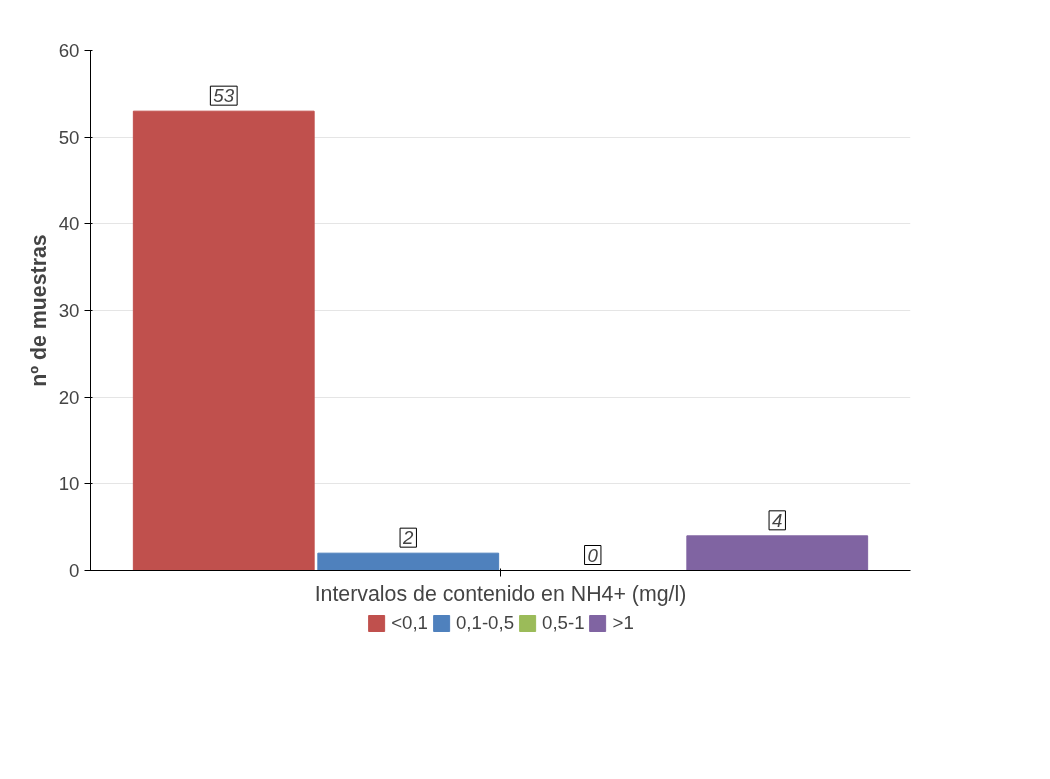  What do you see at coordinates (409, 623) in the screenshot?
I see `legend-label: <0,1` at bounding box center [409, 623].